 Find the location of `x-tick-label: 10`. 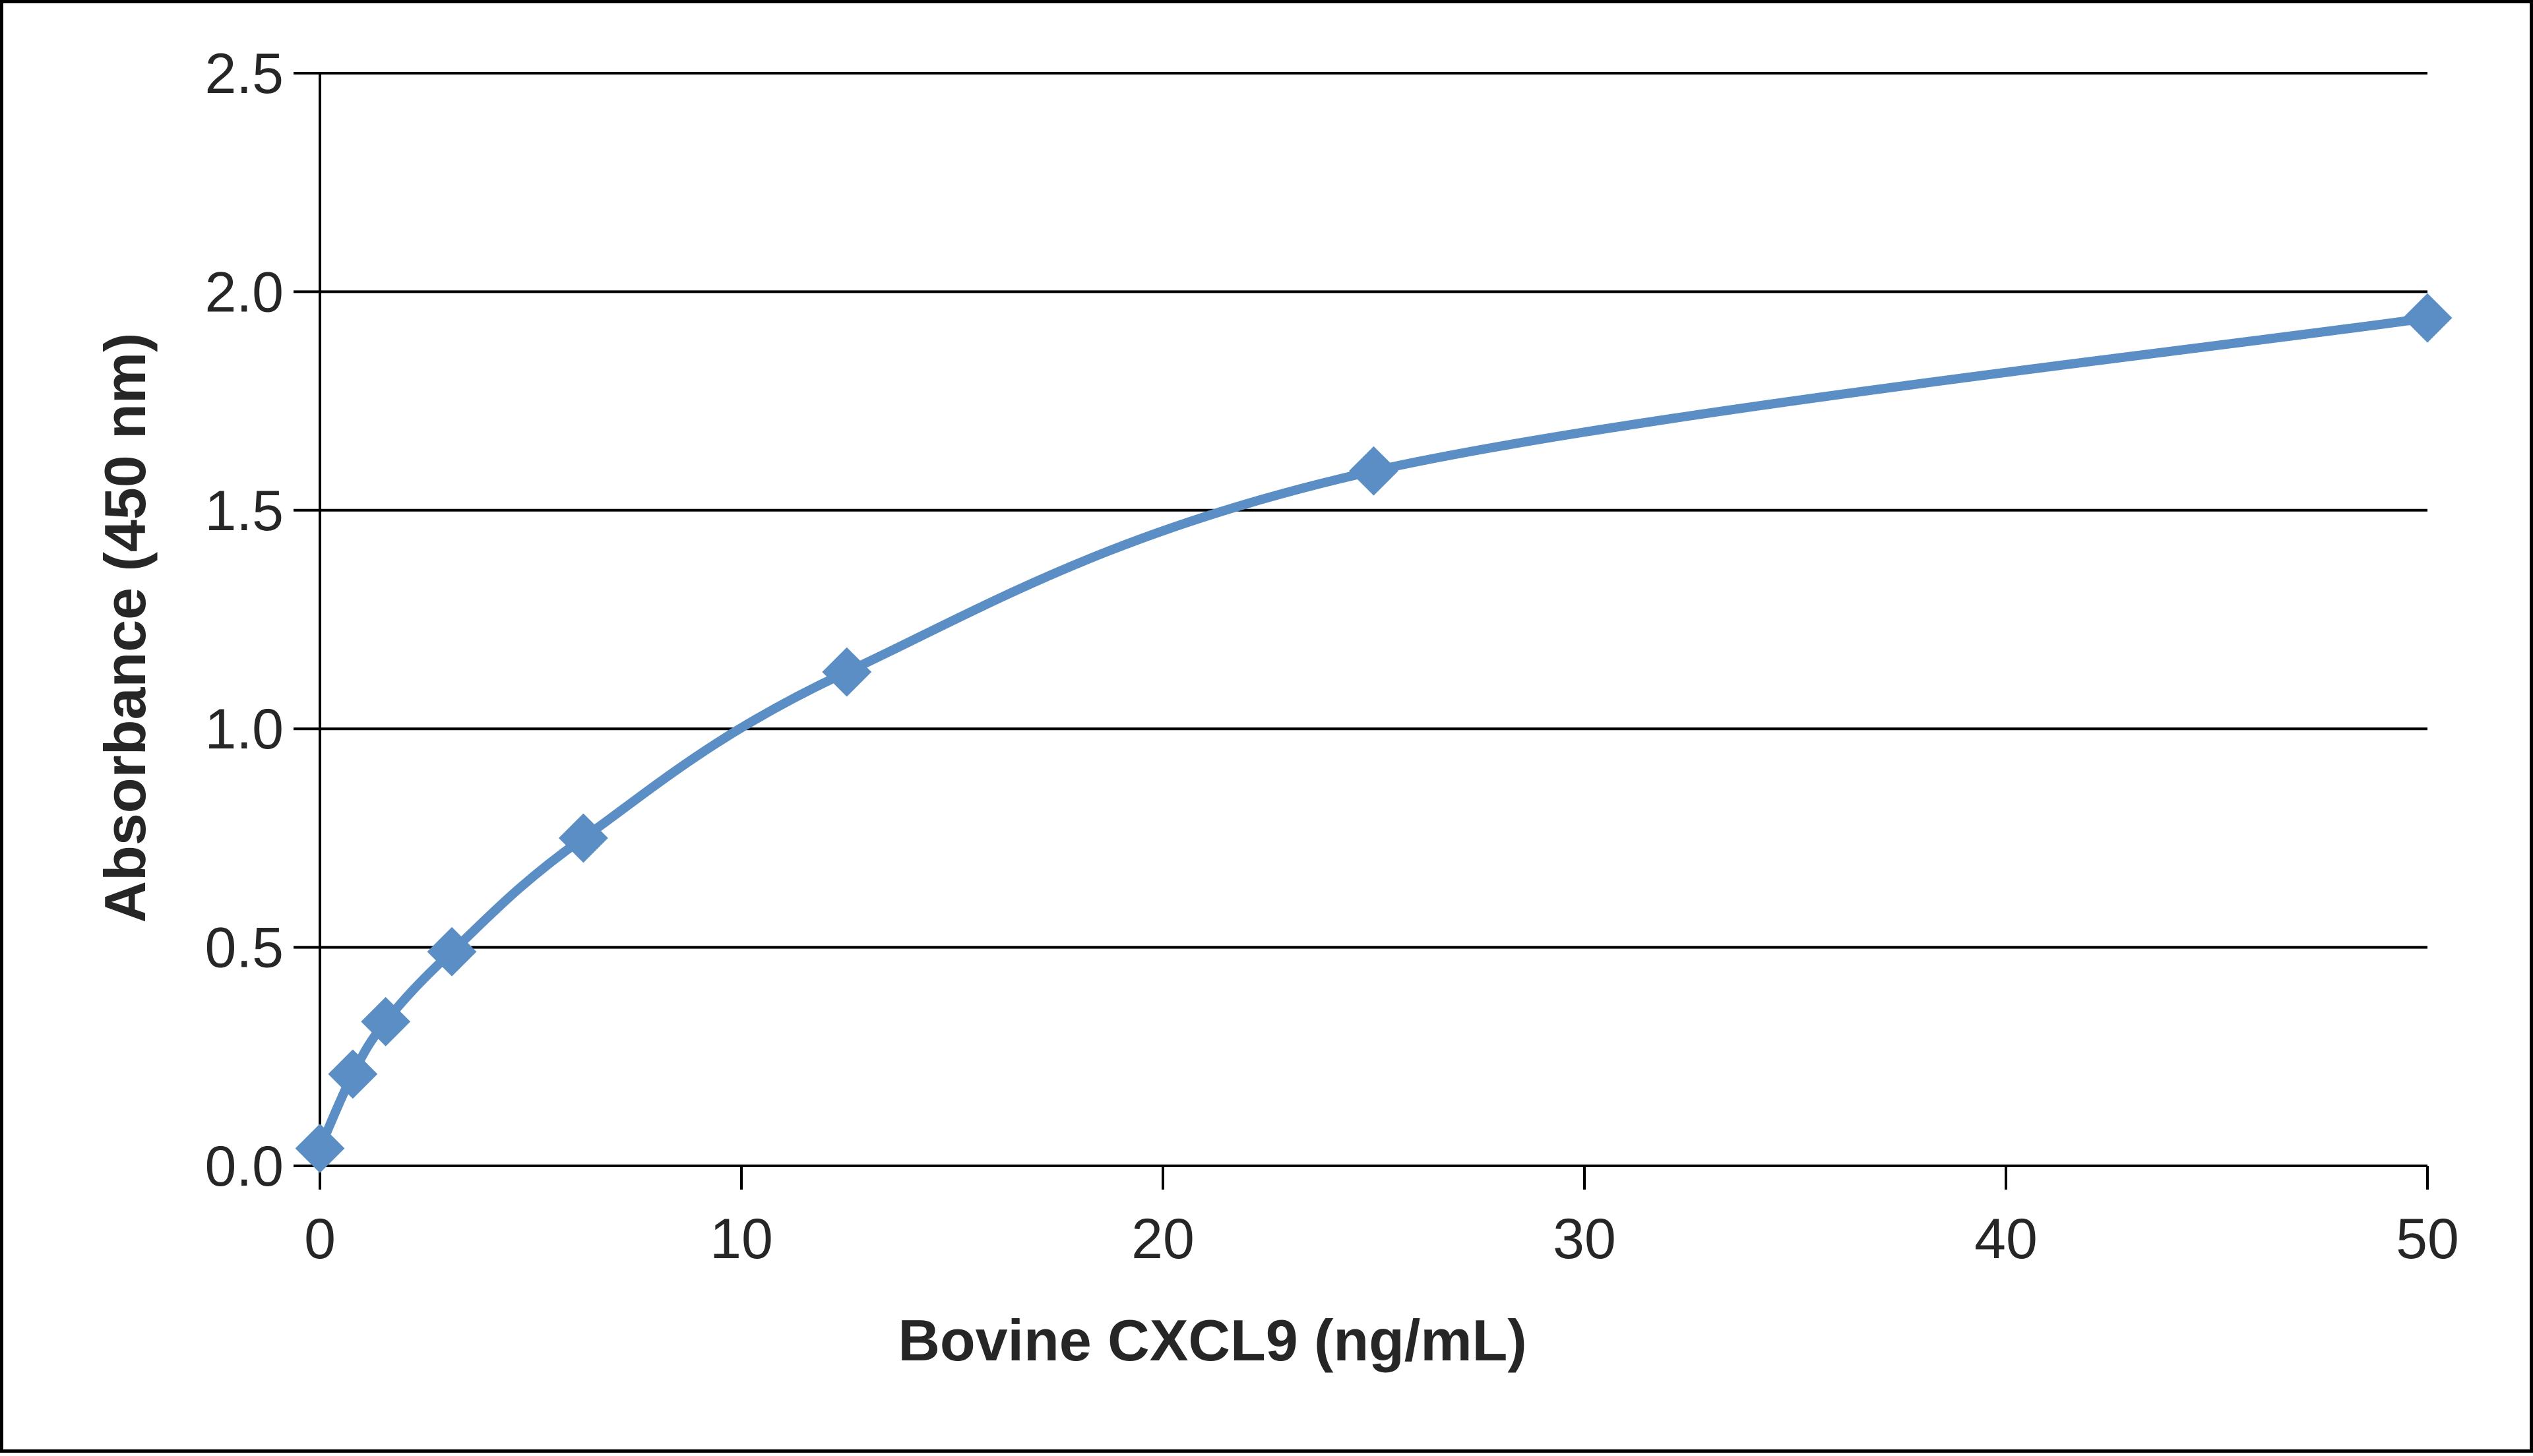

x-tick-label: 10 is located at coordinates (741, 1239).